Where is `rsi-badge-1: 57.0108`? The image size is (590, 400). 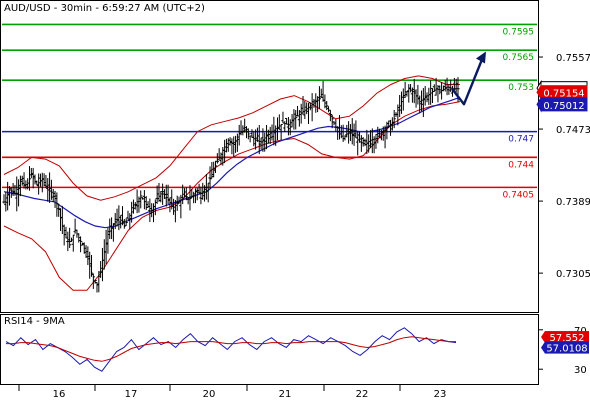 rsi-badge-1: 57.0108 is located at coordinates (565, 348).